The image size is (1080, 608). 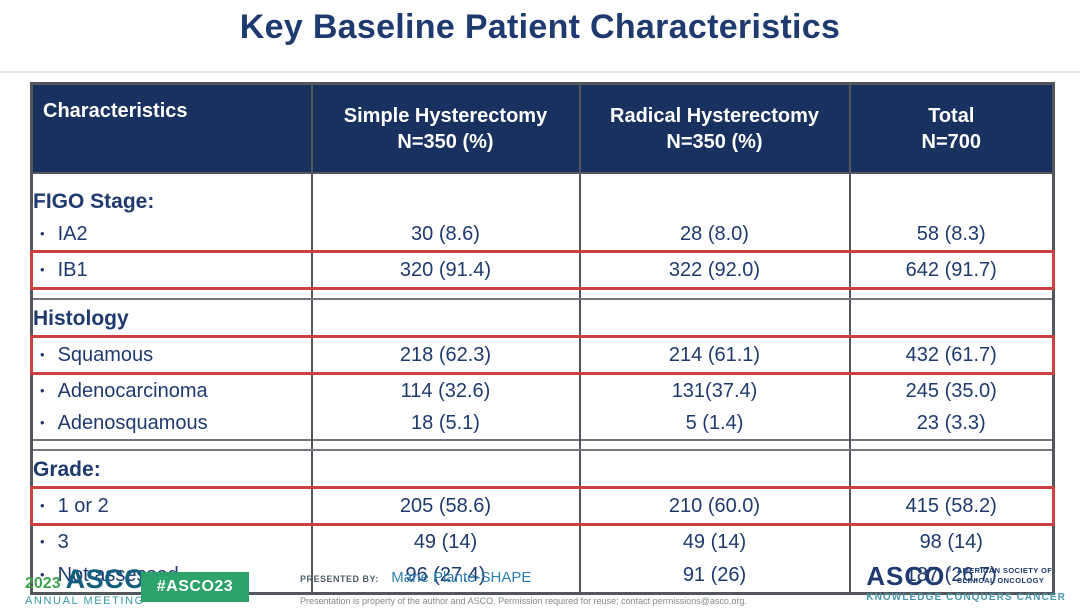 I want to click on value-cell-total: 642 (91.7), so click(x=951, y=270).